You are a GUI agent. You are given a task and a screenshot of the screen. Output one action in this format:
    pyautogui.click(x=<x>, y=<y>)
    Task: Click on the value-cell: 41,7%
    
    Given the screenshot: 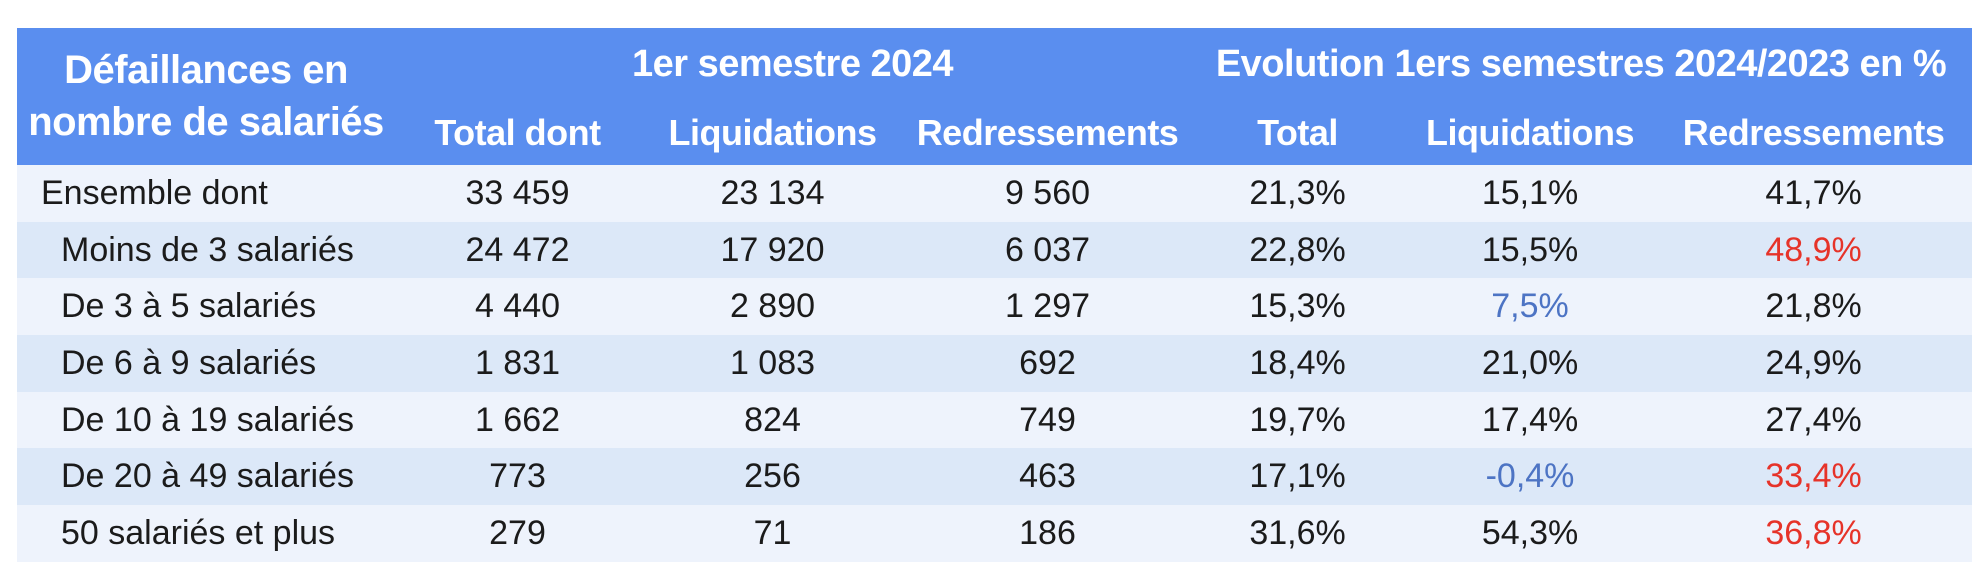 What is the action you would take?
    pyautogui.click(x=1814, y=193)
    